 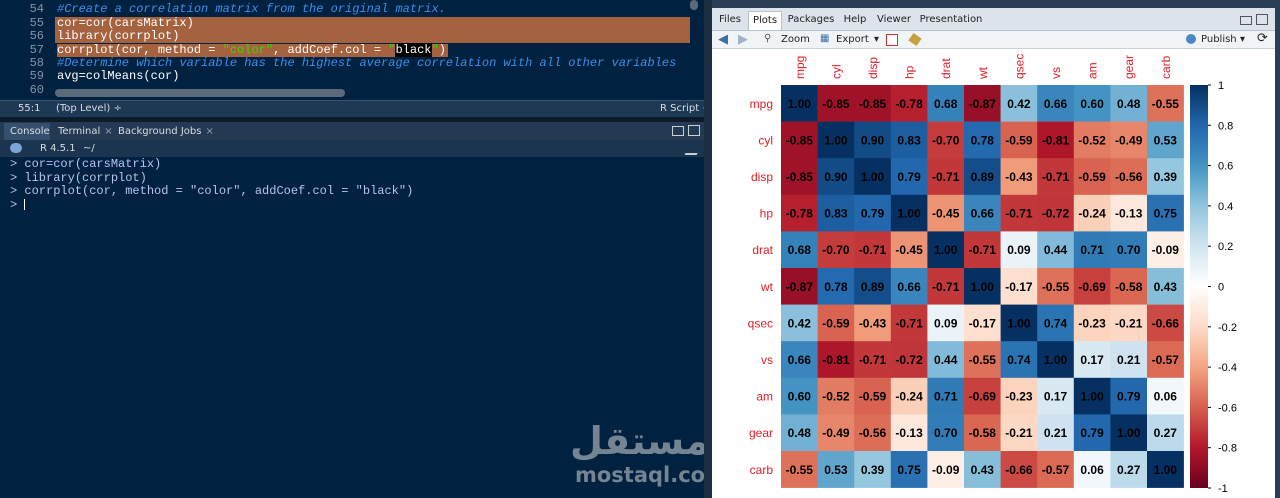 What do you see at coordinates (946, 214) in the screenshot?
I see `corr-coefficient: -0.45` at bounding box center [946, 214].